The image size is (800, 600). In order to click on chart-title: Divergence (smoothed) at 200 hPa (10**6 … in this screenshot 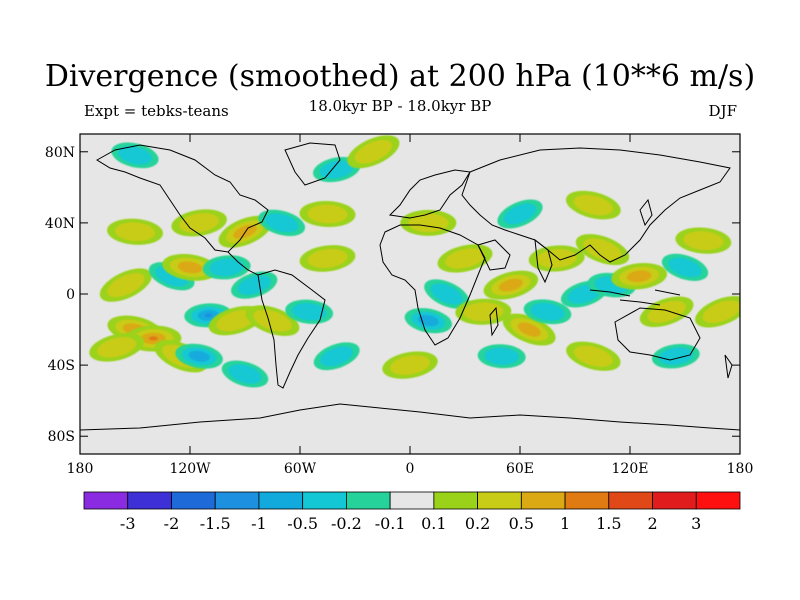, I will do `click(400, 76)`.